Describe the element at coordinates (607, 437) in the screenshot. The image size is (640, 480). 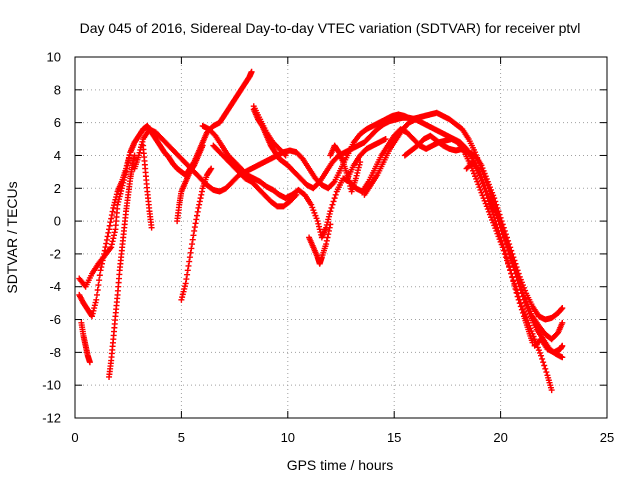
I see `x-tick-label: 25` at that location.